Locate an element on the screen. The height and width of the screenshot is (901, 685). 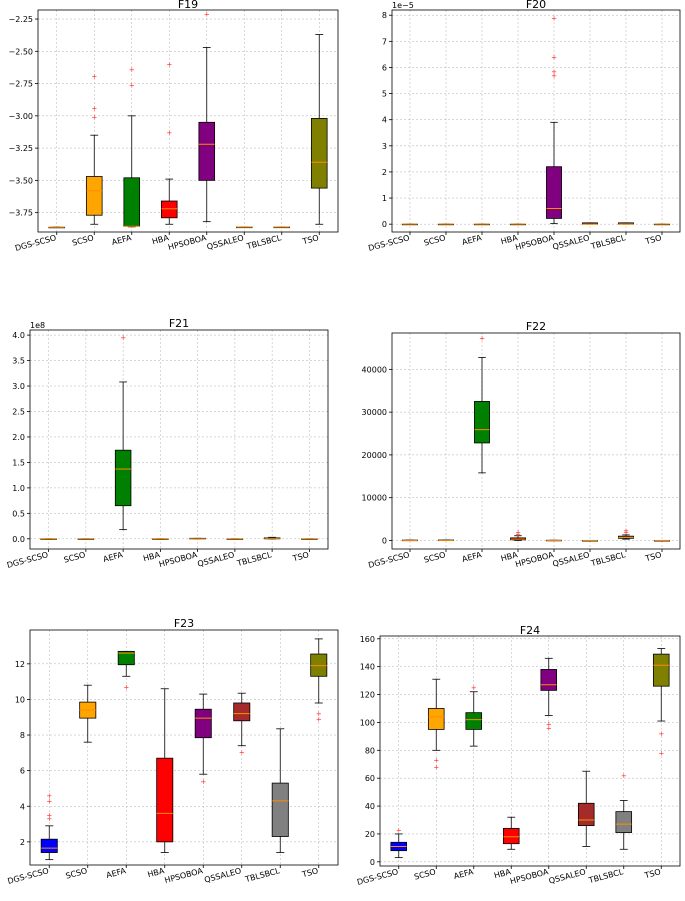
box-dgs-scso: + is located at coordinates (399, 842).